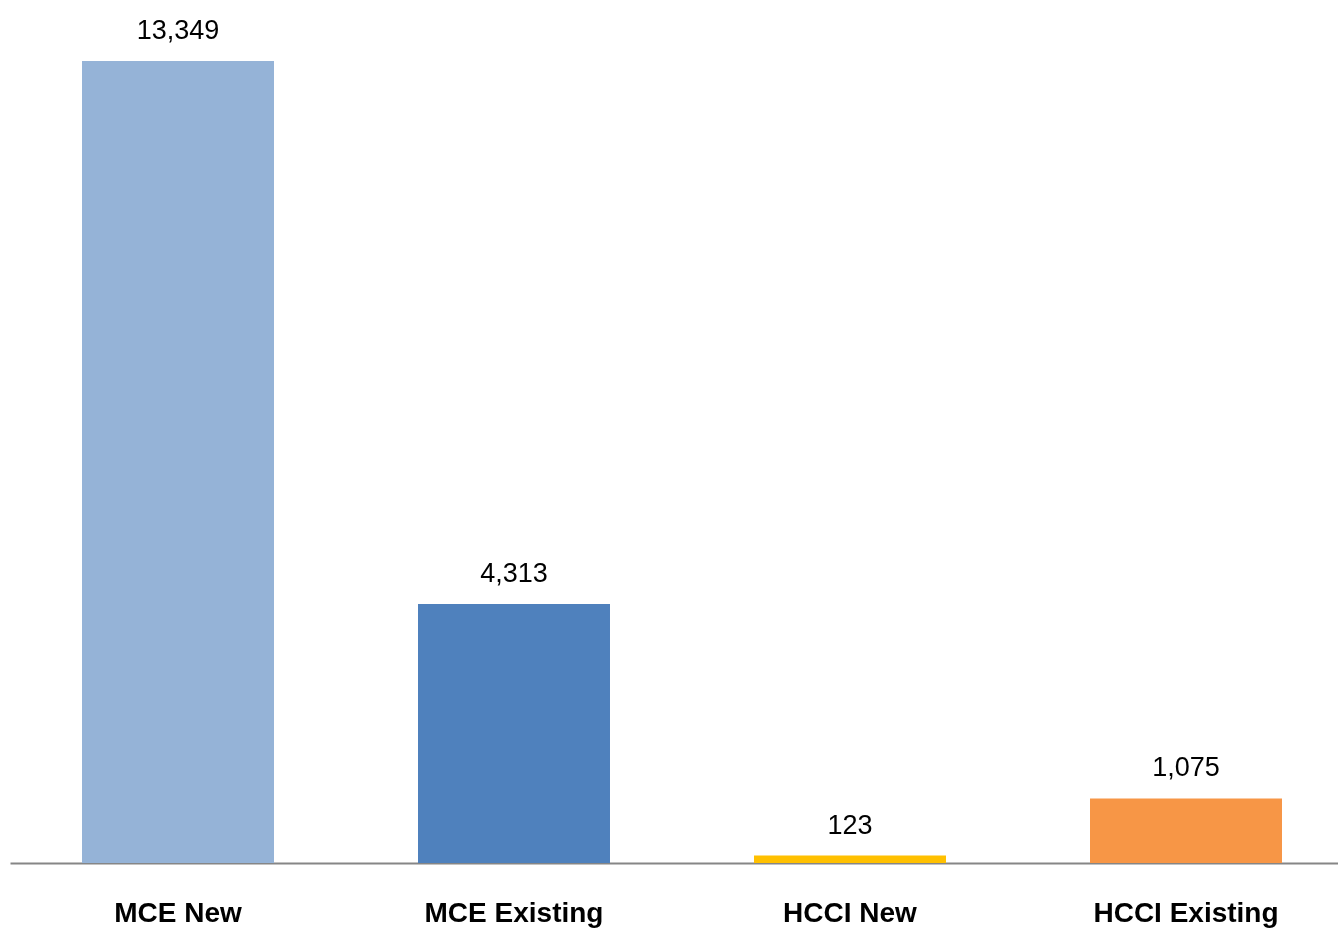 Image resolution: width=1338 pixels, height=928 pixels. I want to click on data-label: 1,075, so click(1186, 767).